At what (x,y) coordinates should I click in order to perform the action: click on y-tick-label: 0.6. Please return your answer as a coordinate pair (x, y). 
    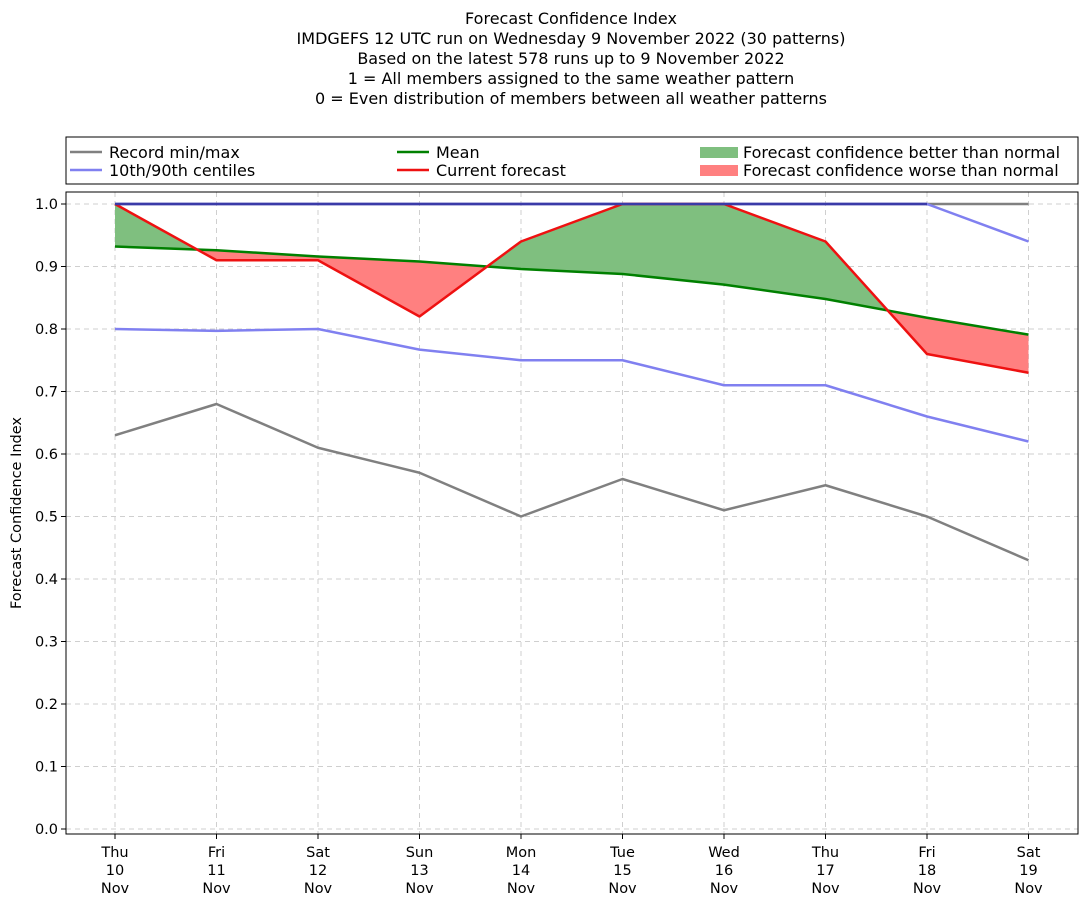
    Looking at the image, I should click on (46, 455).